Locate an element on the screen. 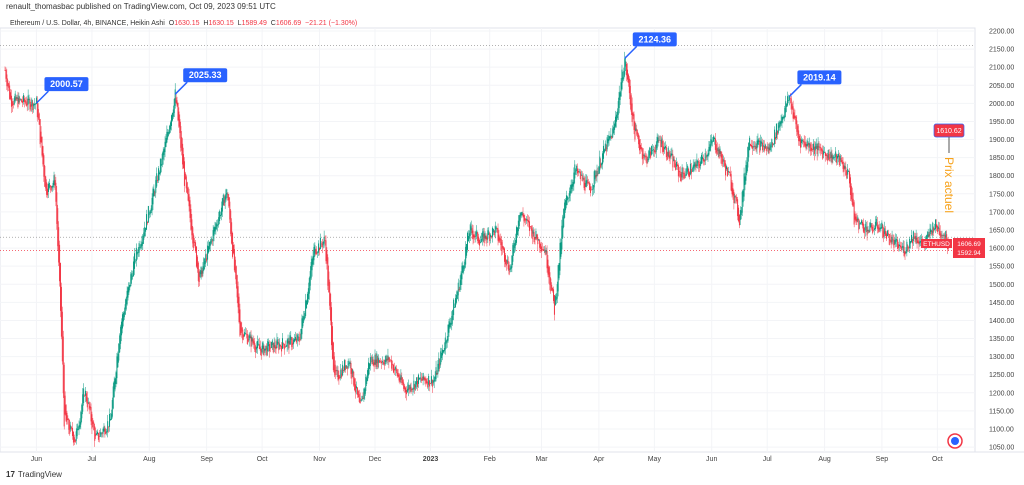 This screenshot has width=1024, height=485. y-tick-label: 1200.00 is located at coordinates (1001, 393).